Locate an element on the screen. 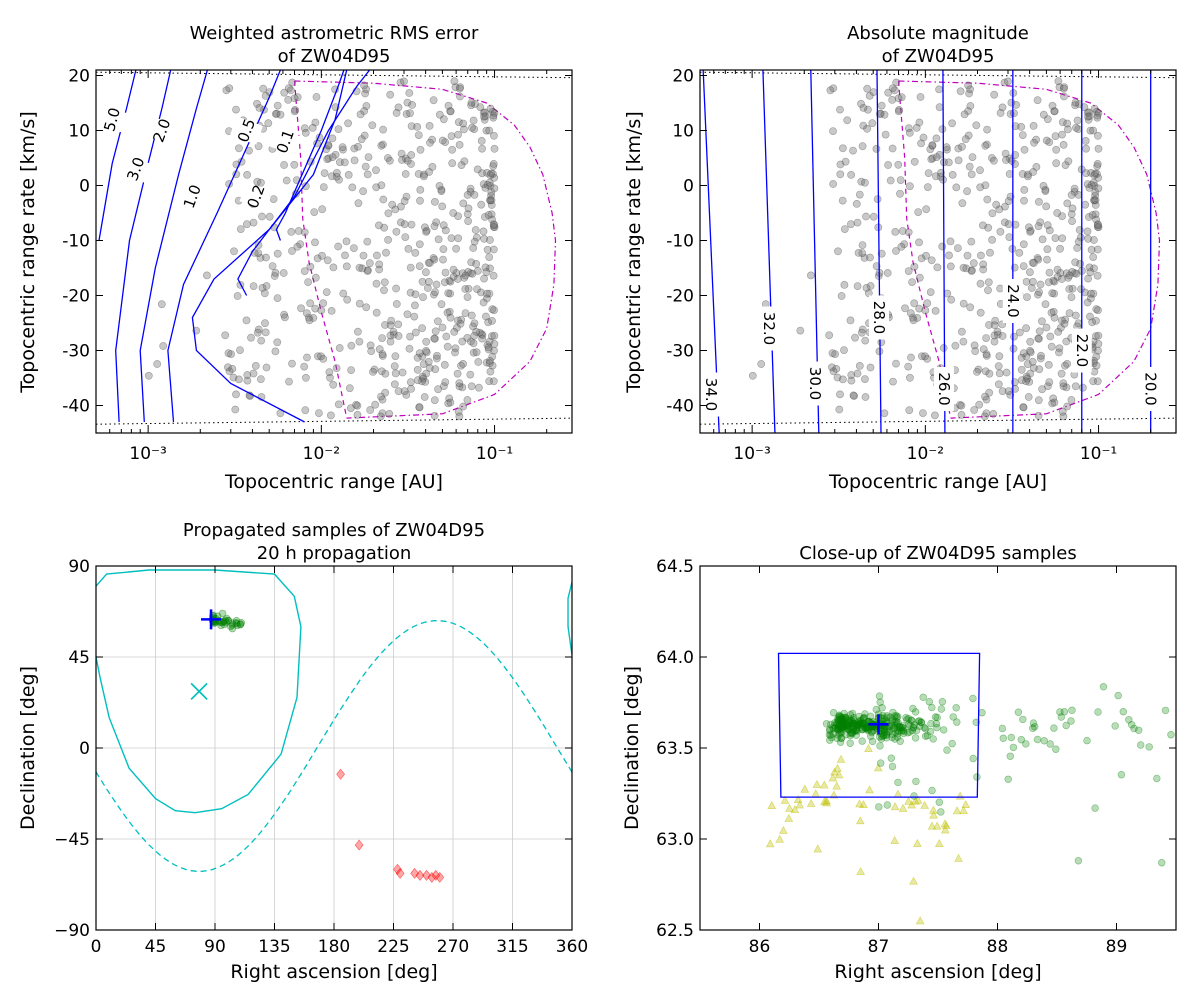  contour-label: 30.0 is located at coordinates (815, 383).